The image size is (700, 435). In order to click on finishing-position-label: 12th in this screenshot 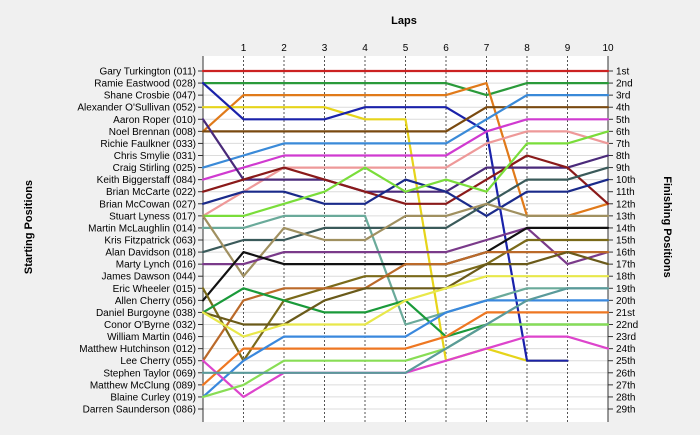, I will do `click(625, 204)`.